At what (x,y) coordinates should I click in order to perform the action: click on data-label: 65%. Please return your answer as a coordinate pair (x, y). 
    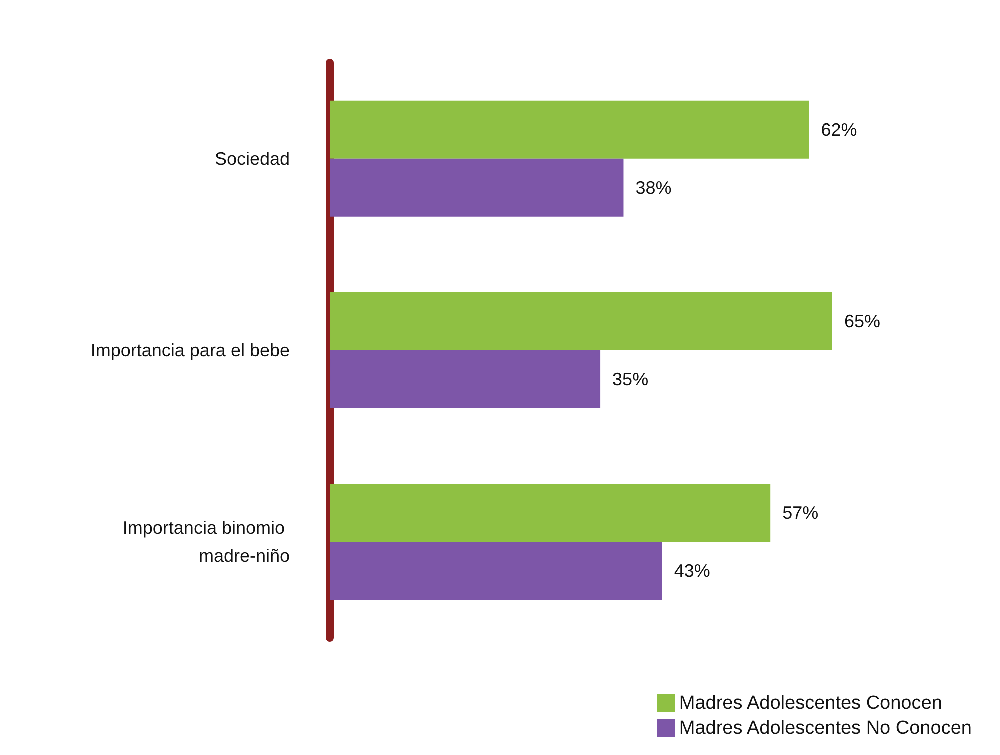
    Looking at the image, I should click on (862, 322).